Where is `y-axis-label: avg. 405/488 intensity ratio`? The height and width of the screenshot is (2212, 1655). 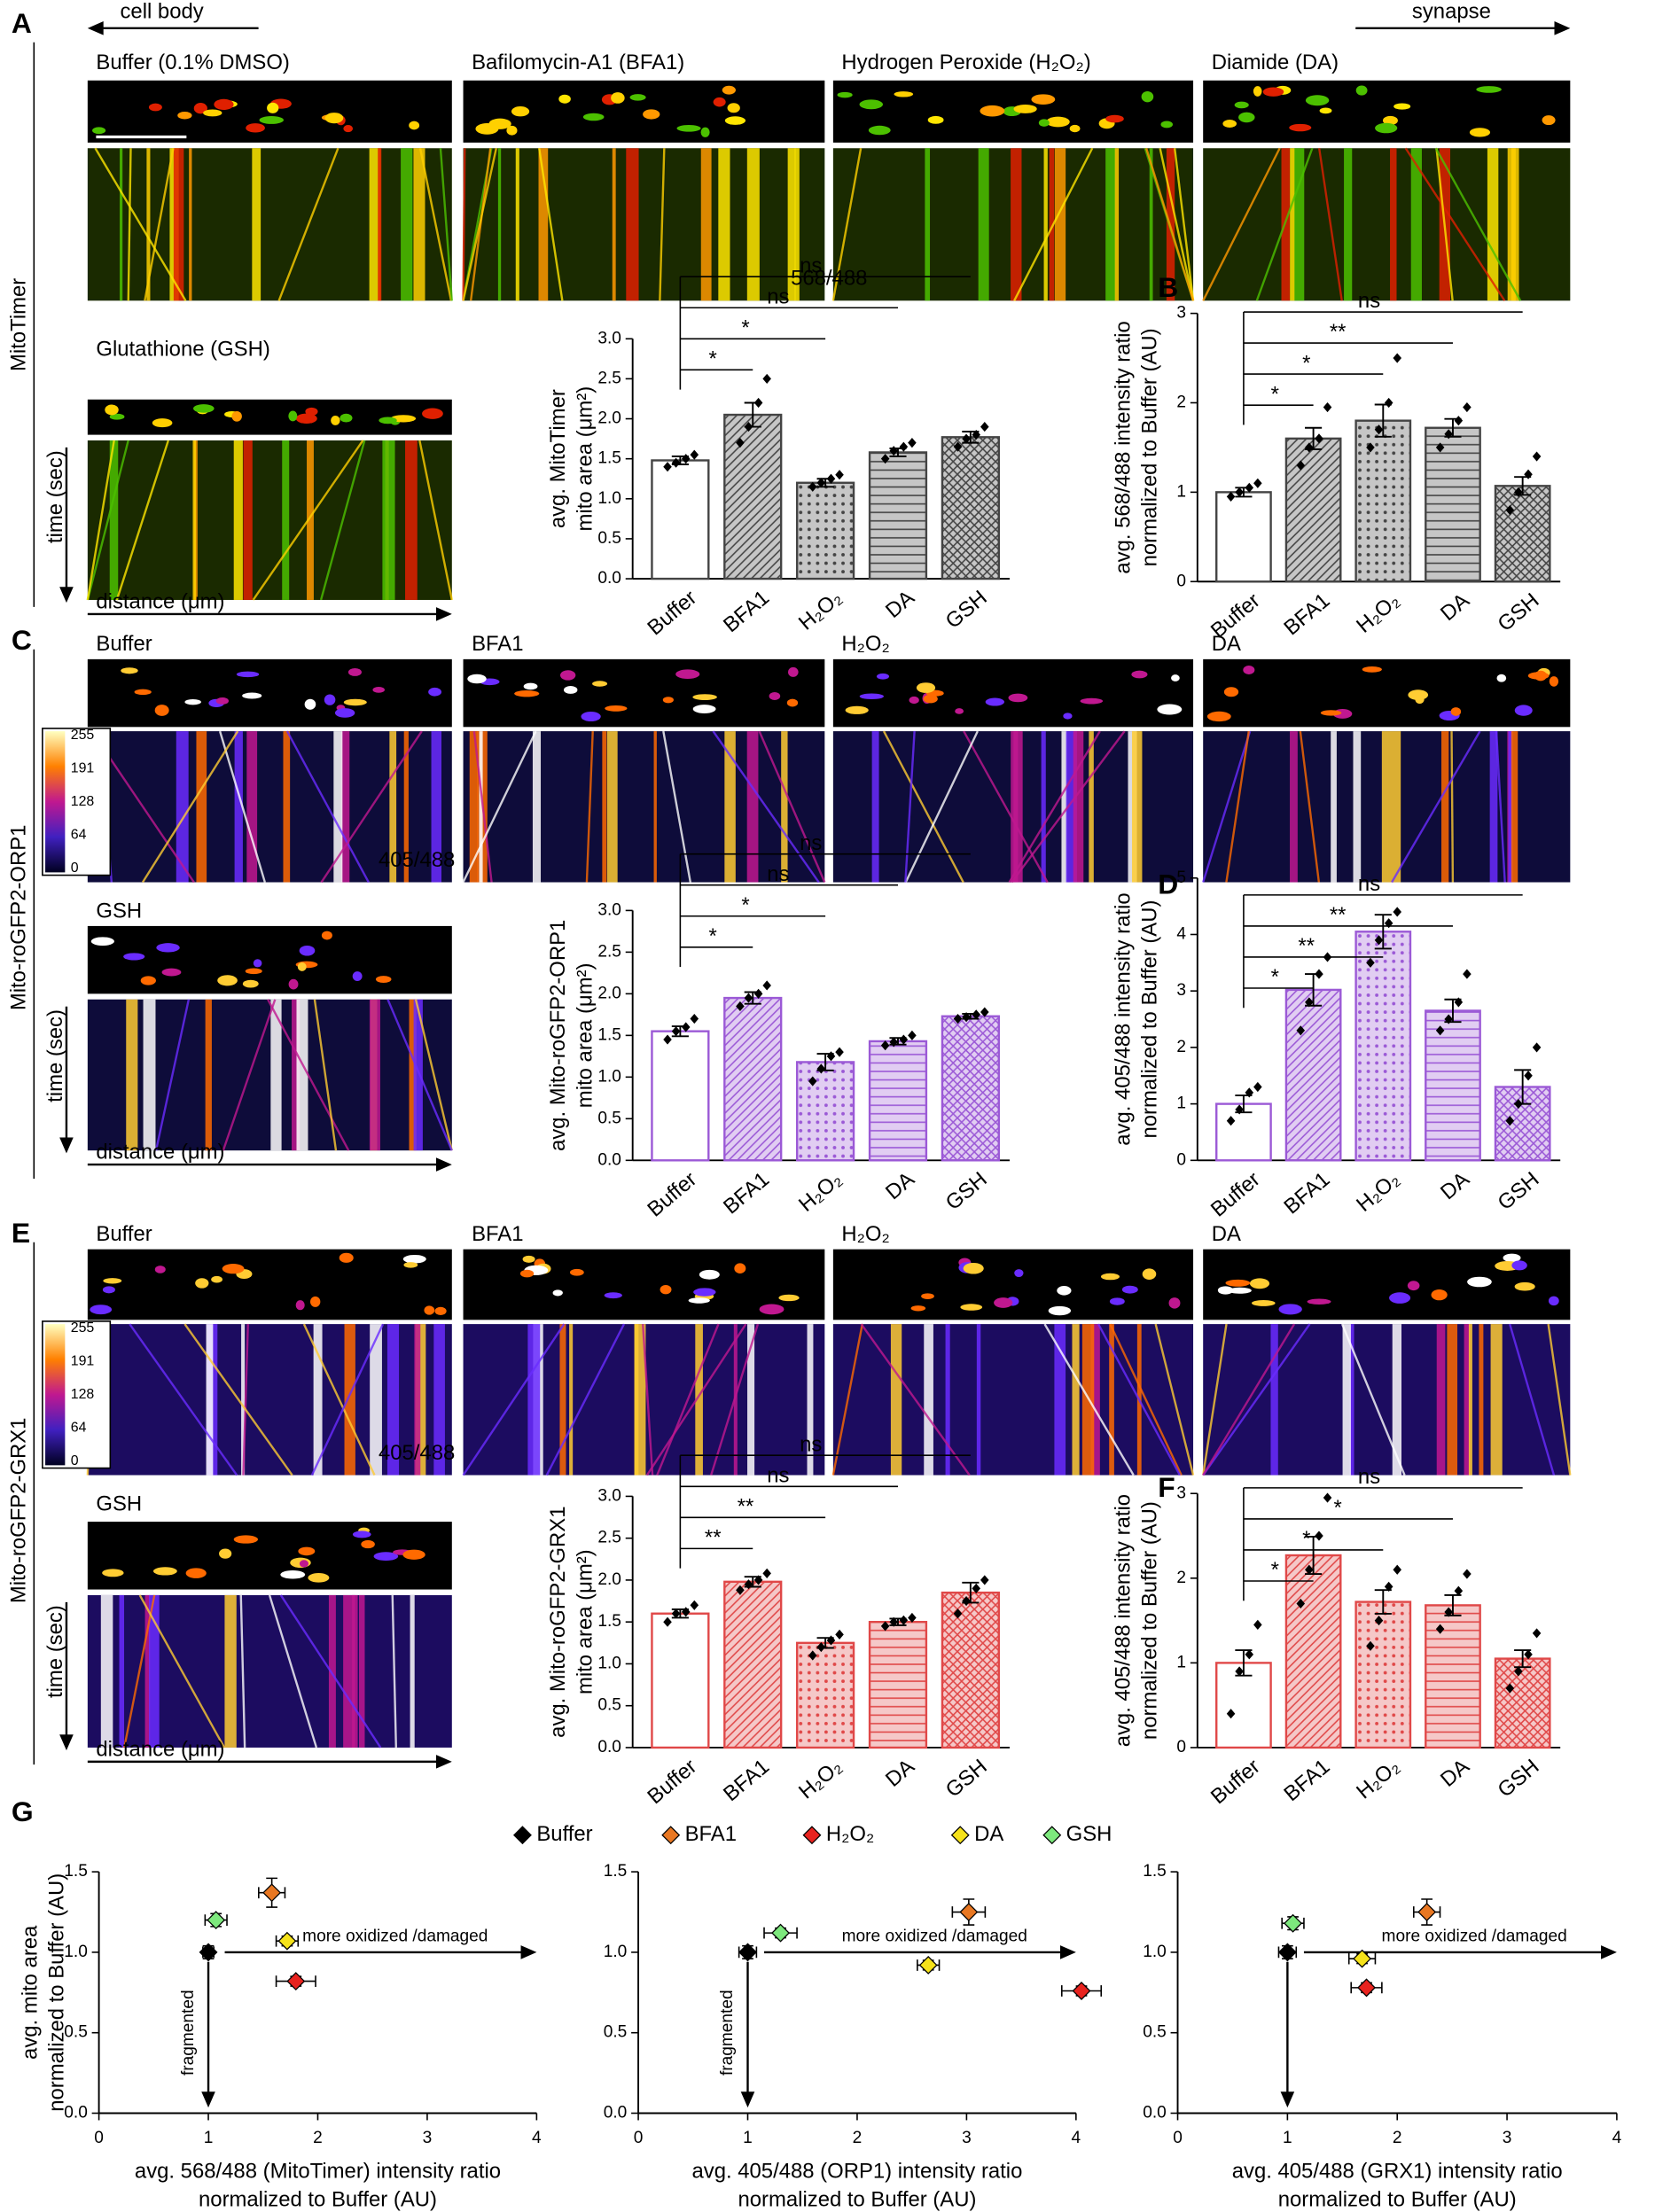 y-axis-label: avg. 405/488 intensity ratio is located at coordinates (1123, 1620).